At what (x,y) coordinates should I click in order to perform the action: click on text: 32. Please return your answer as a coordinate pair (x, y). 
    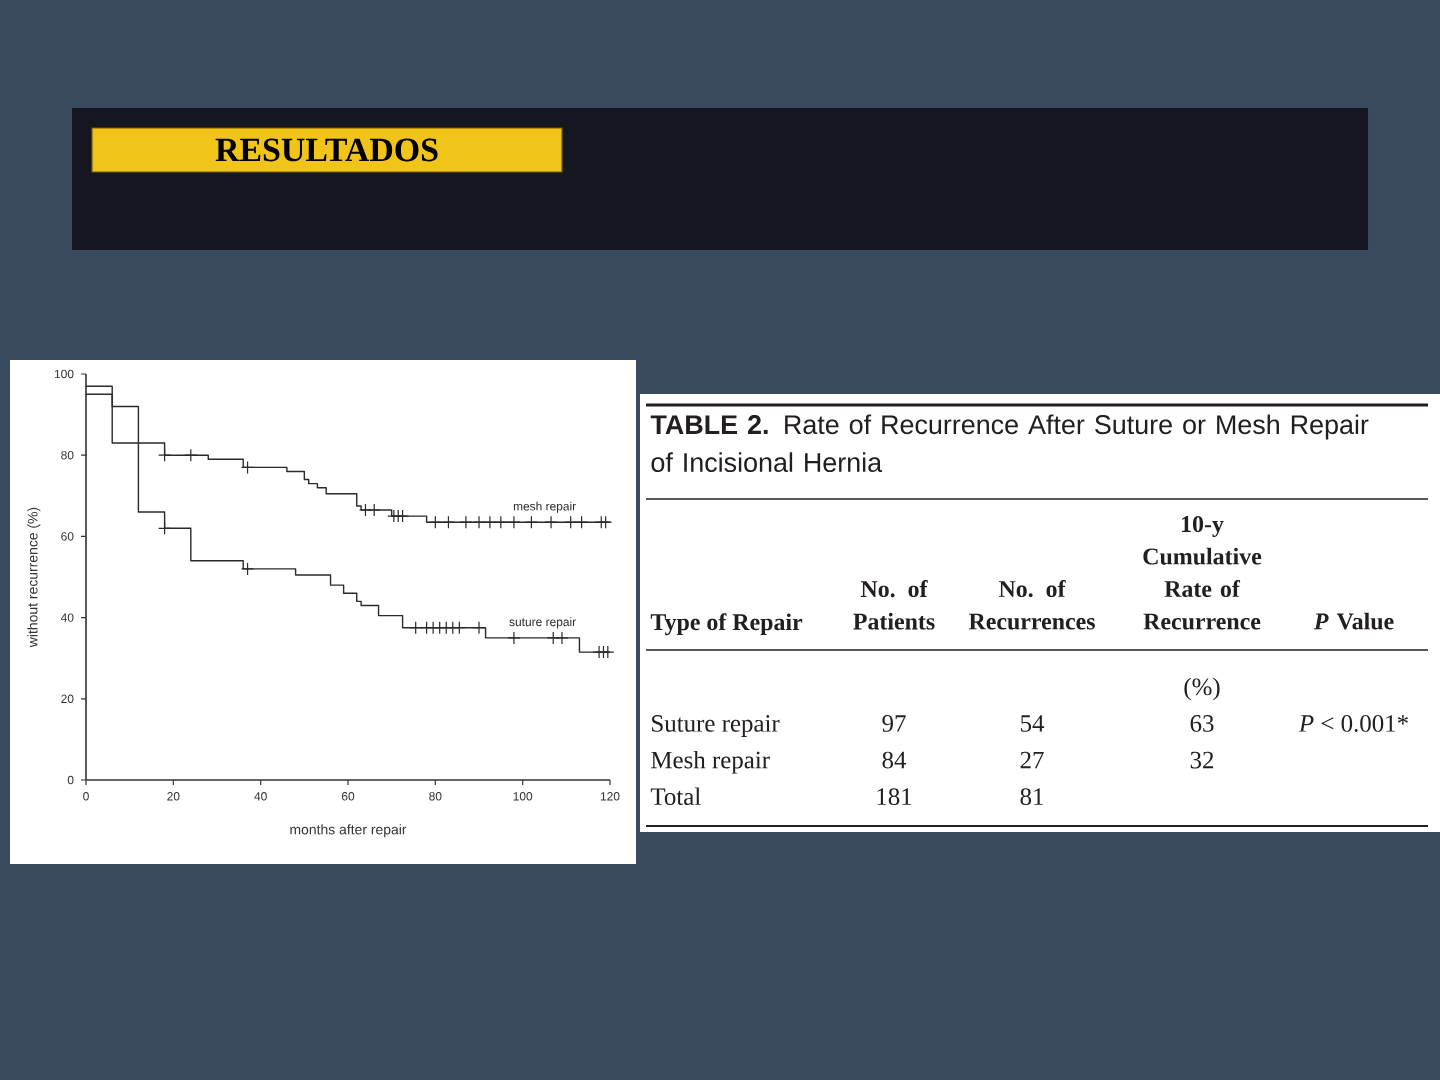
    Looking at the image, I should click on (1202, 760).